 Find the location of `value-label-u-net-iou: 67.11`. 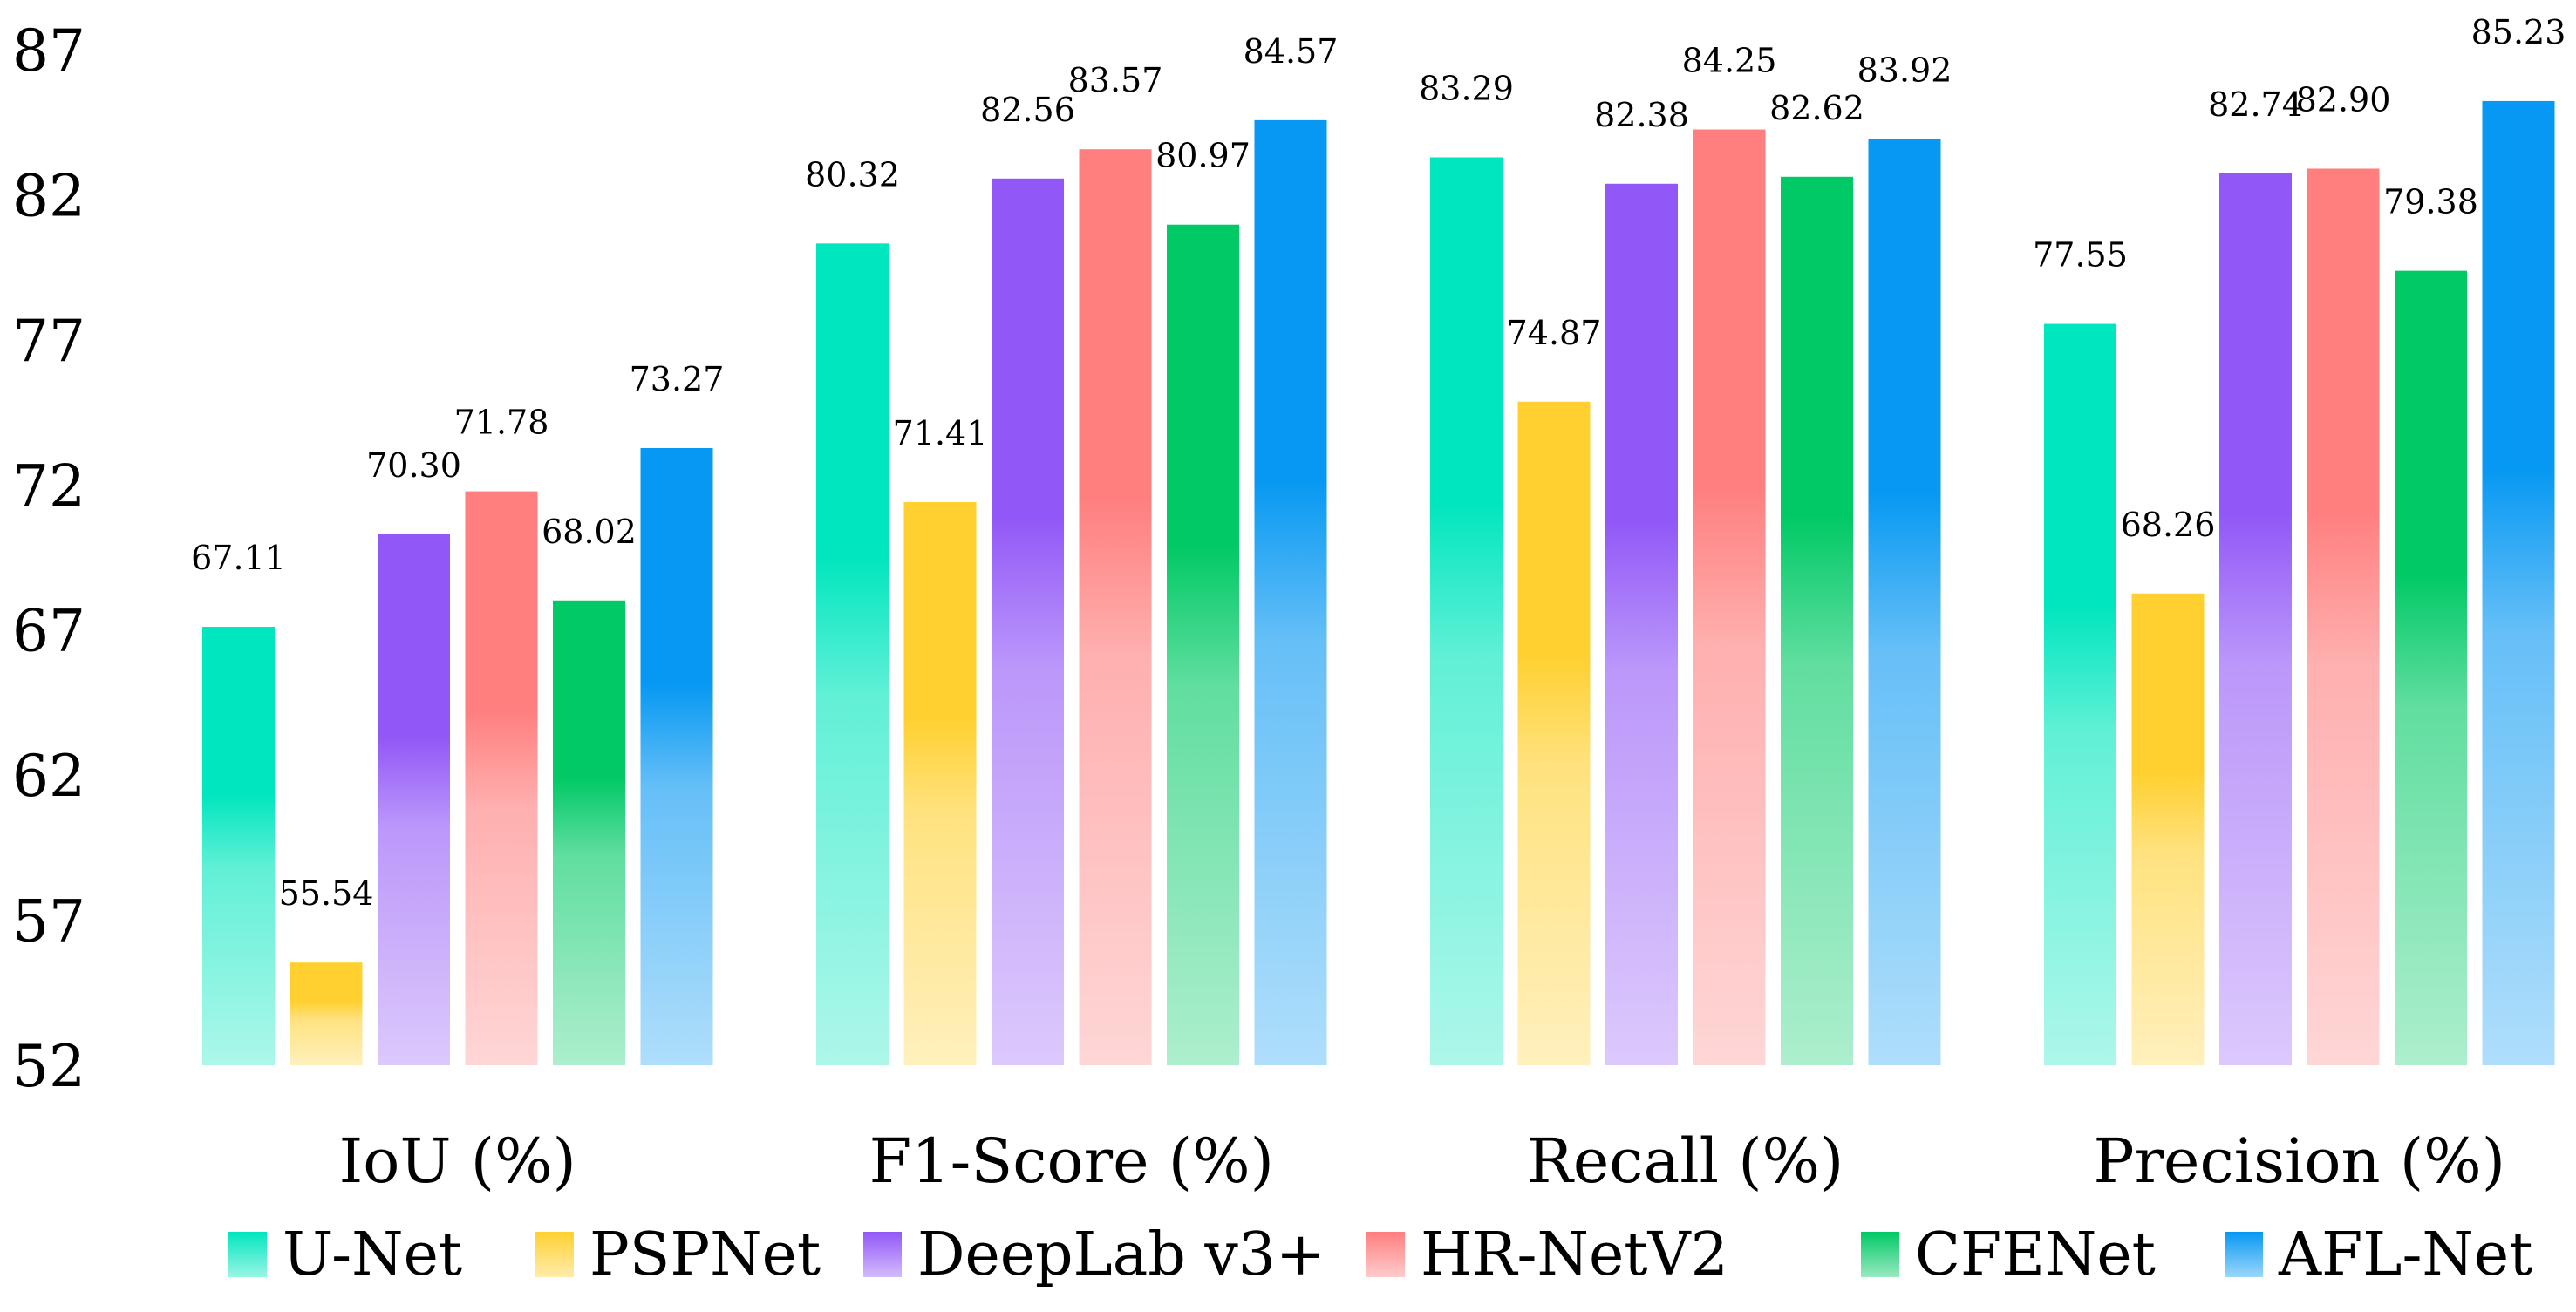

value-label-u-net-iou: 67.11 is located at coordinates (239, 558).